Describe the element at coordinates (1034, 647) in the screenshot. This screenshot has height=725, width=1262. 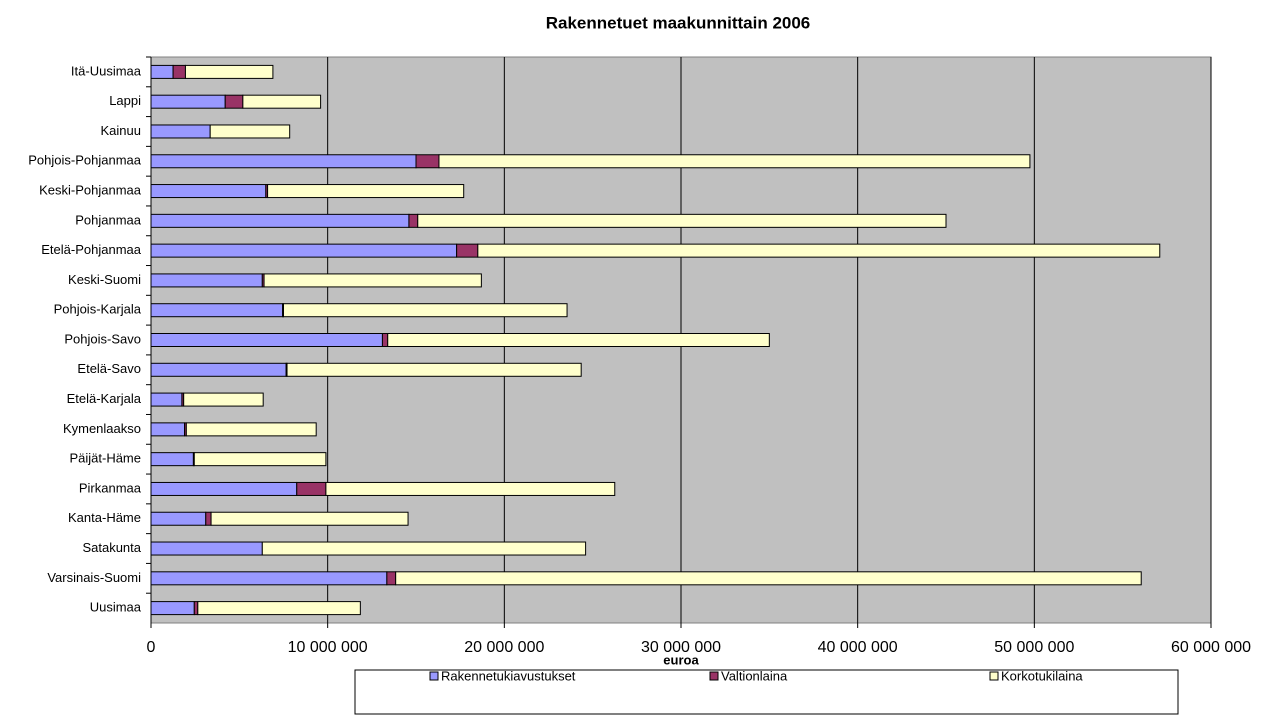
I see `x-tick-label: 50 000 000` at that location.